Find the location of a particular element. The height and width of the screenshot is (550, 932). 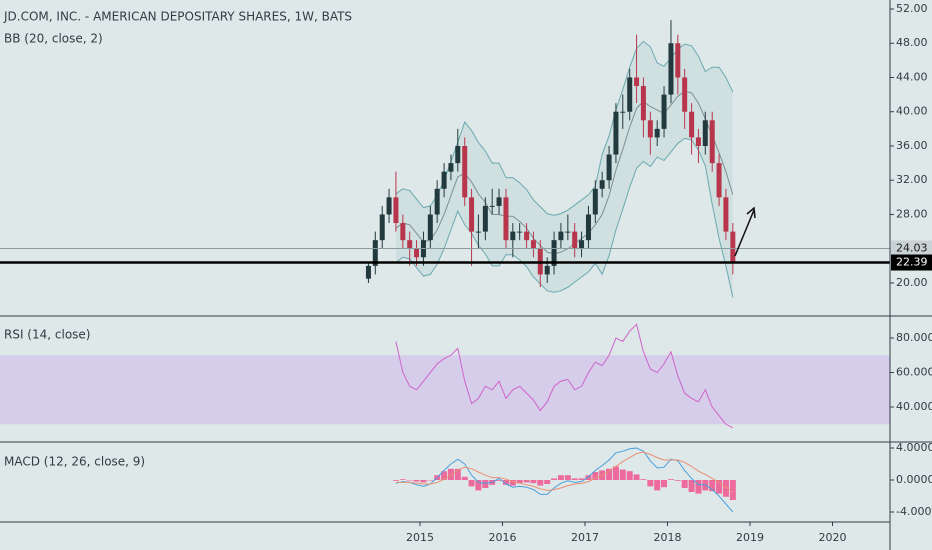

bb-middle is located at coordinates (564, 172).